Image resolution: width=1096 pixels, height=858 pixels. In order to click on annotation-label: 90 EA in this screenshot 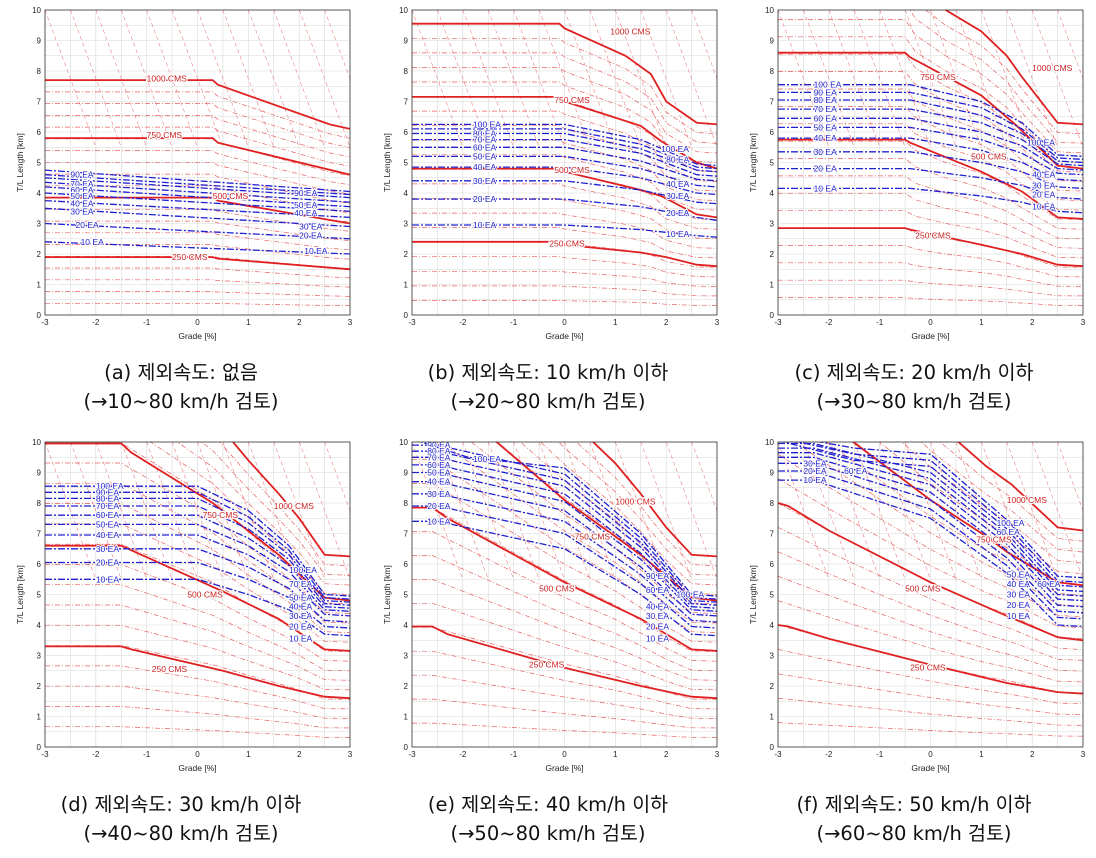, I will do `click(825, 92)`.